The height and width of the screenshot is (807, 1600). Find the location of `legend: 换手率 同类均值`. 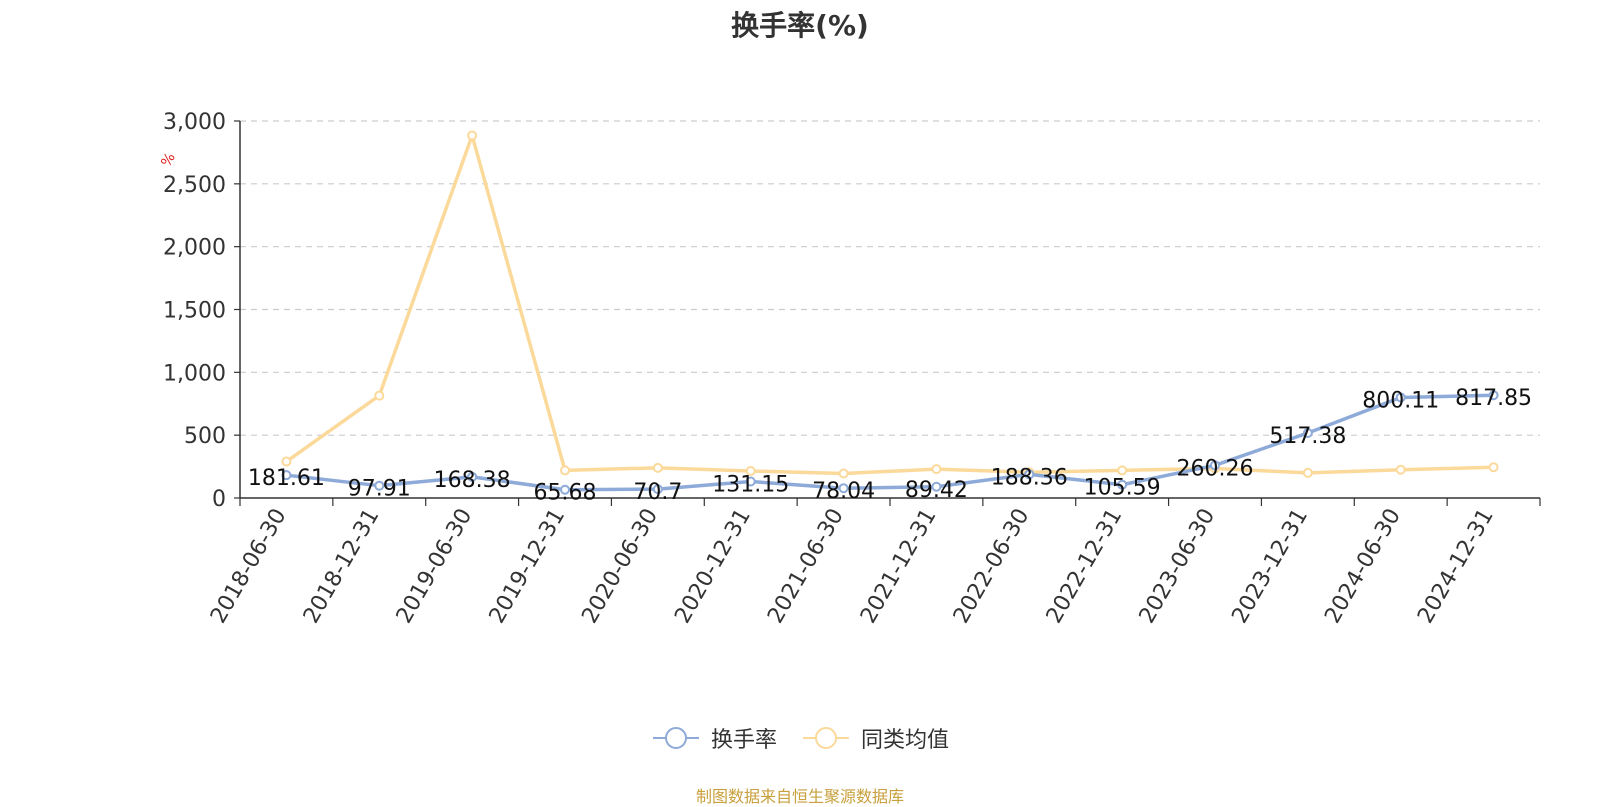

legend: 换手率 同类均值 is located at coordinates (800, 738).